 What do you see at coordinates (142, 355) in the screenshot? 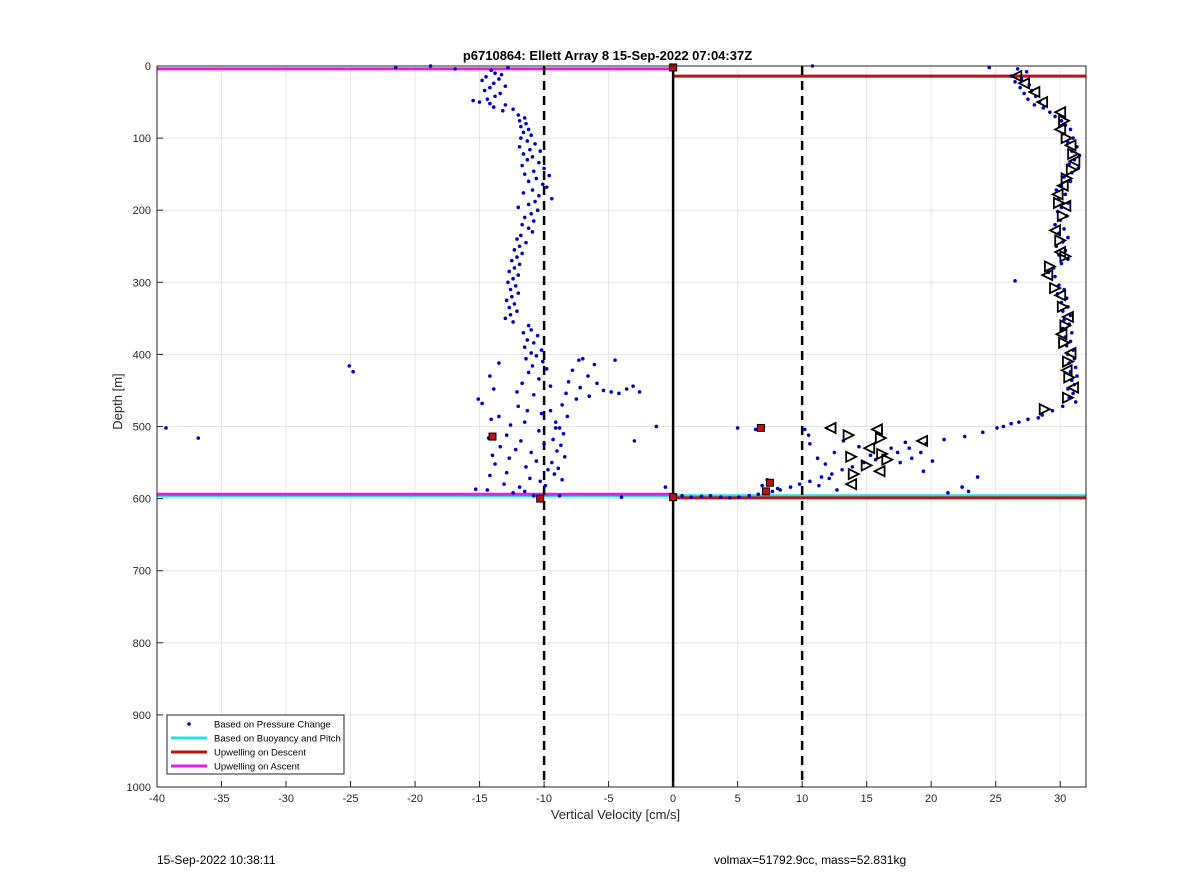
I see `y-tick-label: 400` at bounding box center [142, 355].